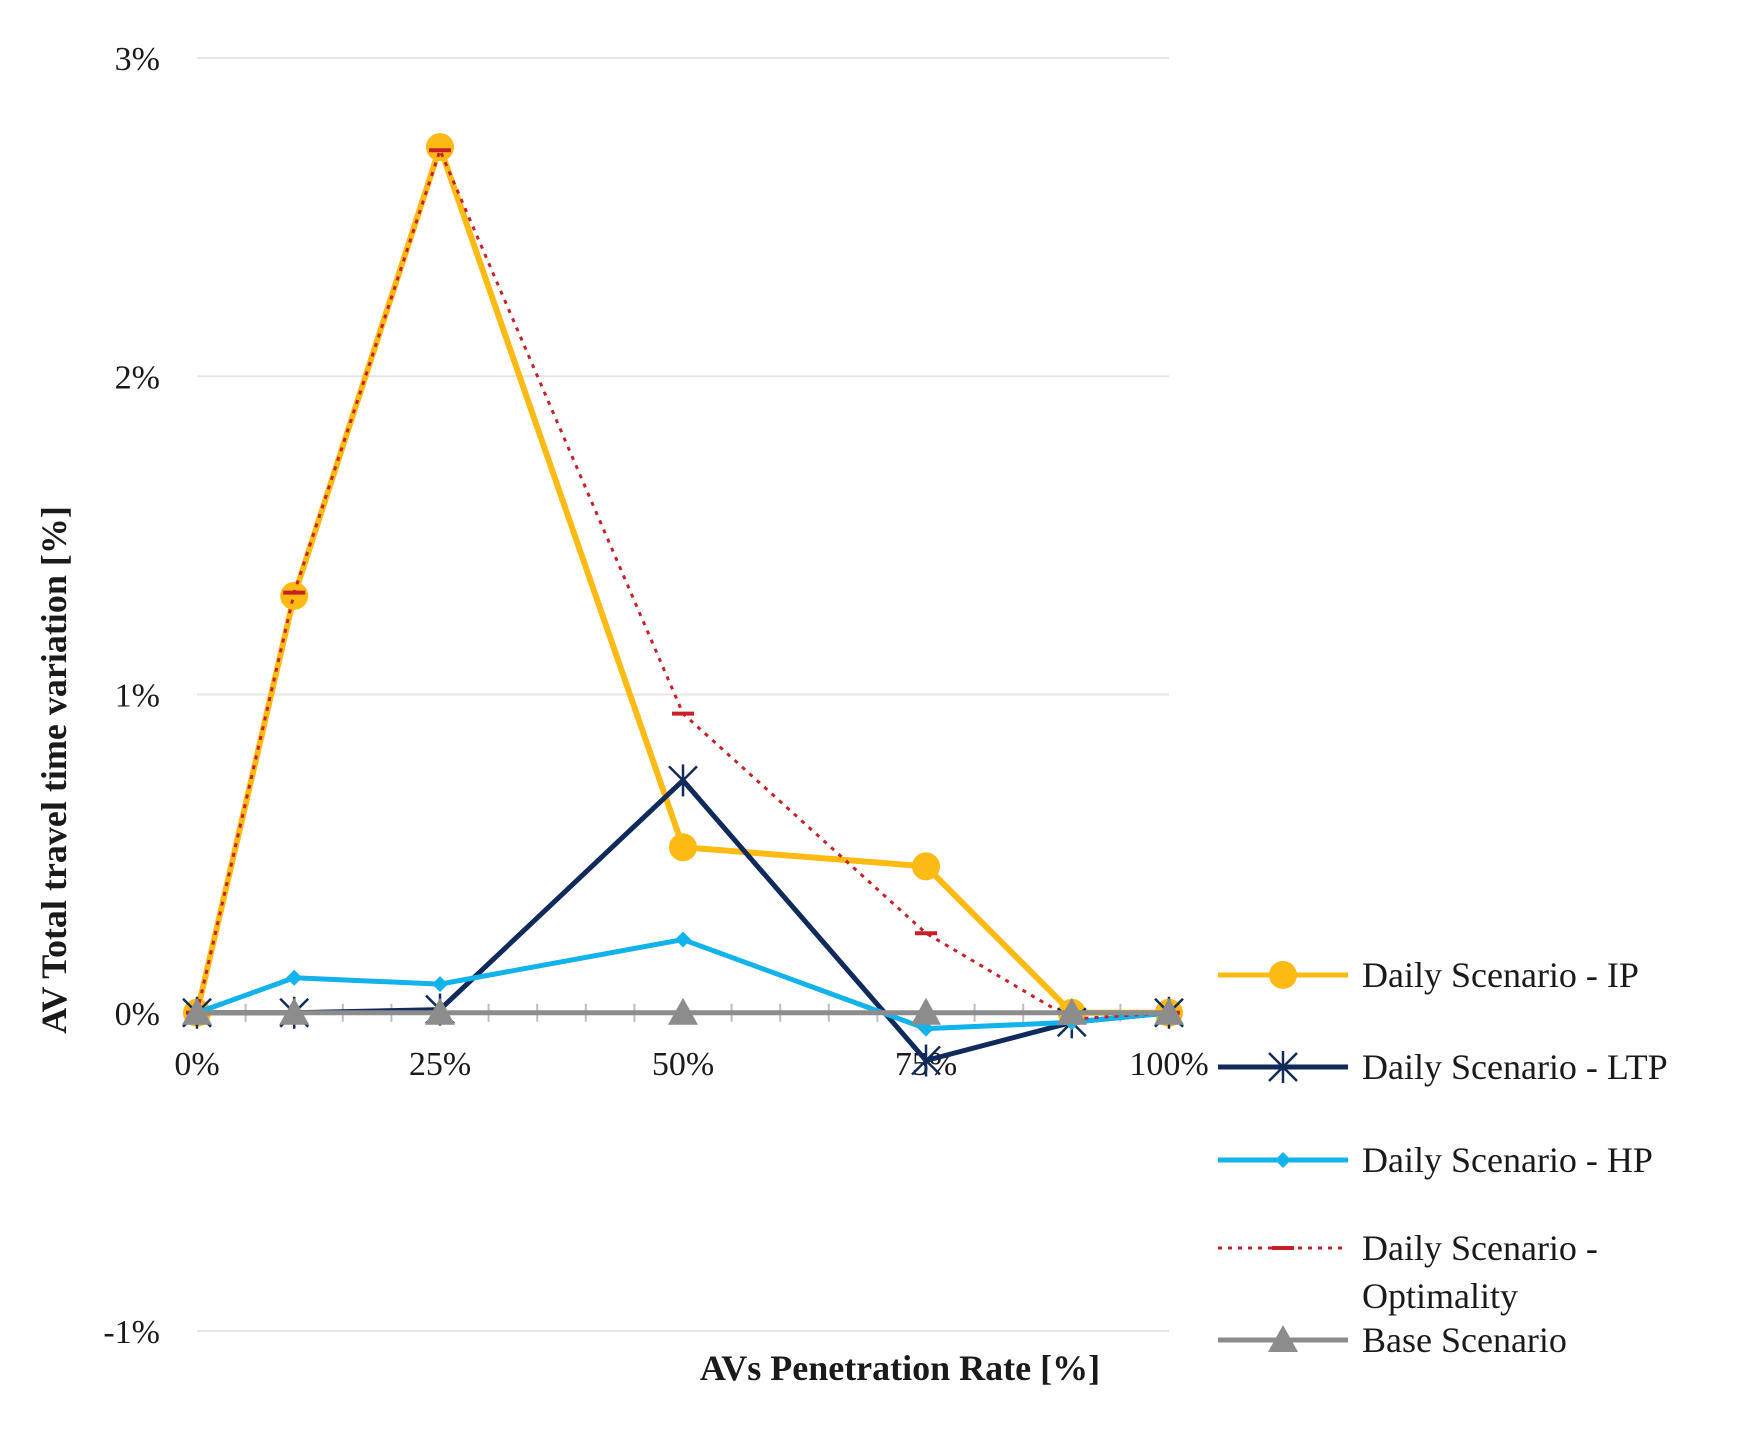 The height and width of the screenshot is (1441, 1756). I want to click on legend-item: Daily Scenario - LTP, so click(1443, 1067).